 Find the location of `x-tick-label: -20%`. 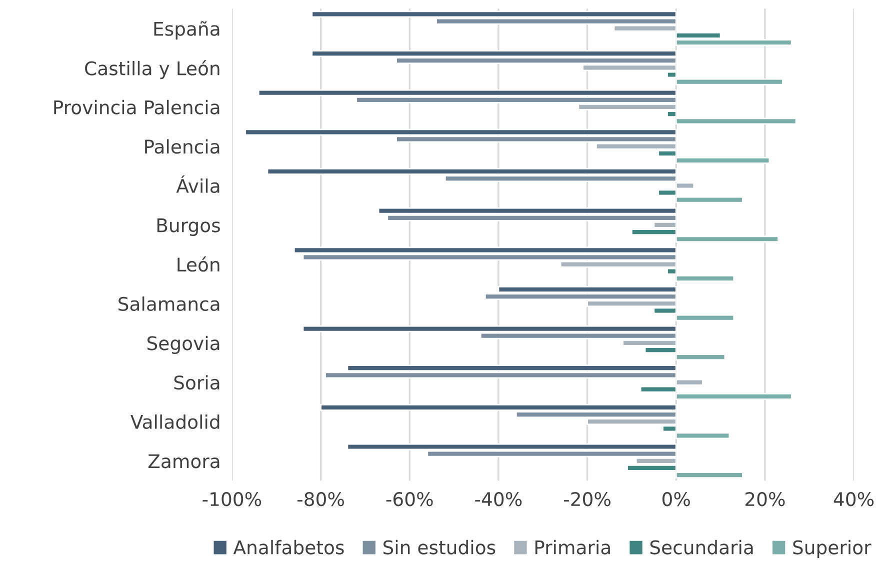

x-tick-label: -20% is located at coordinates (587, 499).